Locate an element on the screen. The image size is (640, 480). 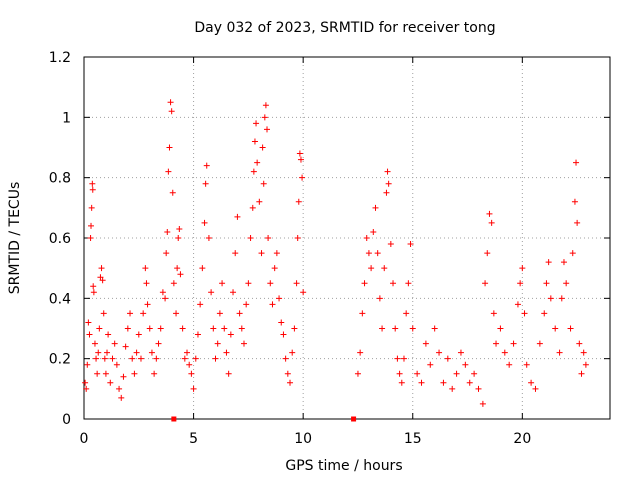
gap-markers is located at coordinates (264, 419).